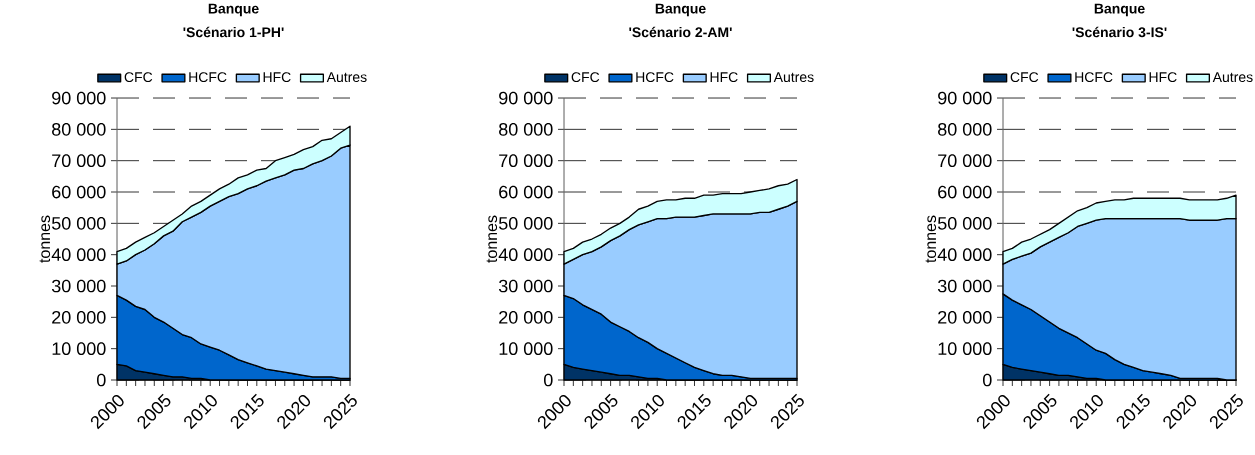  I want to click on chart-subtitle: 'Scénario 3-IS', so click(1119, 32).